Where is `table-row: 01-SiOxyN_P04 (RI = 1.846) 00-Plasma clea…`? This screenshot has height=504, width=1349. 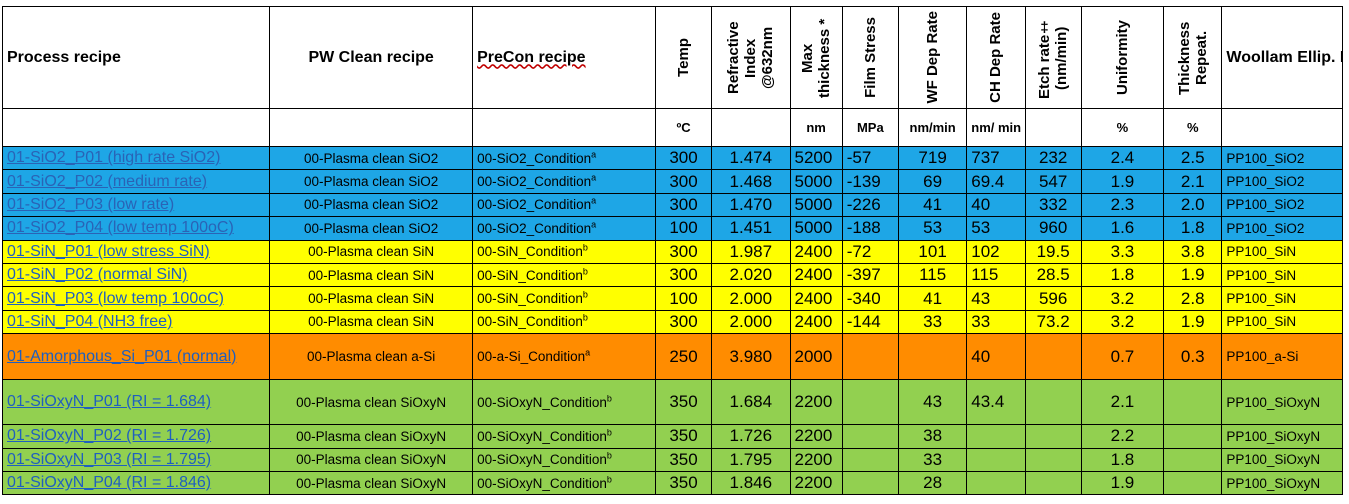
table-row: 01-SiOxyN_P04 (RI = 1.846) 00-Plasma clea… is located at coordinates (672, 483).